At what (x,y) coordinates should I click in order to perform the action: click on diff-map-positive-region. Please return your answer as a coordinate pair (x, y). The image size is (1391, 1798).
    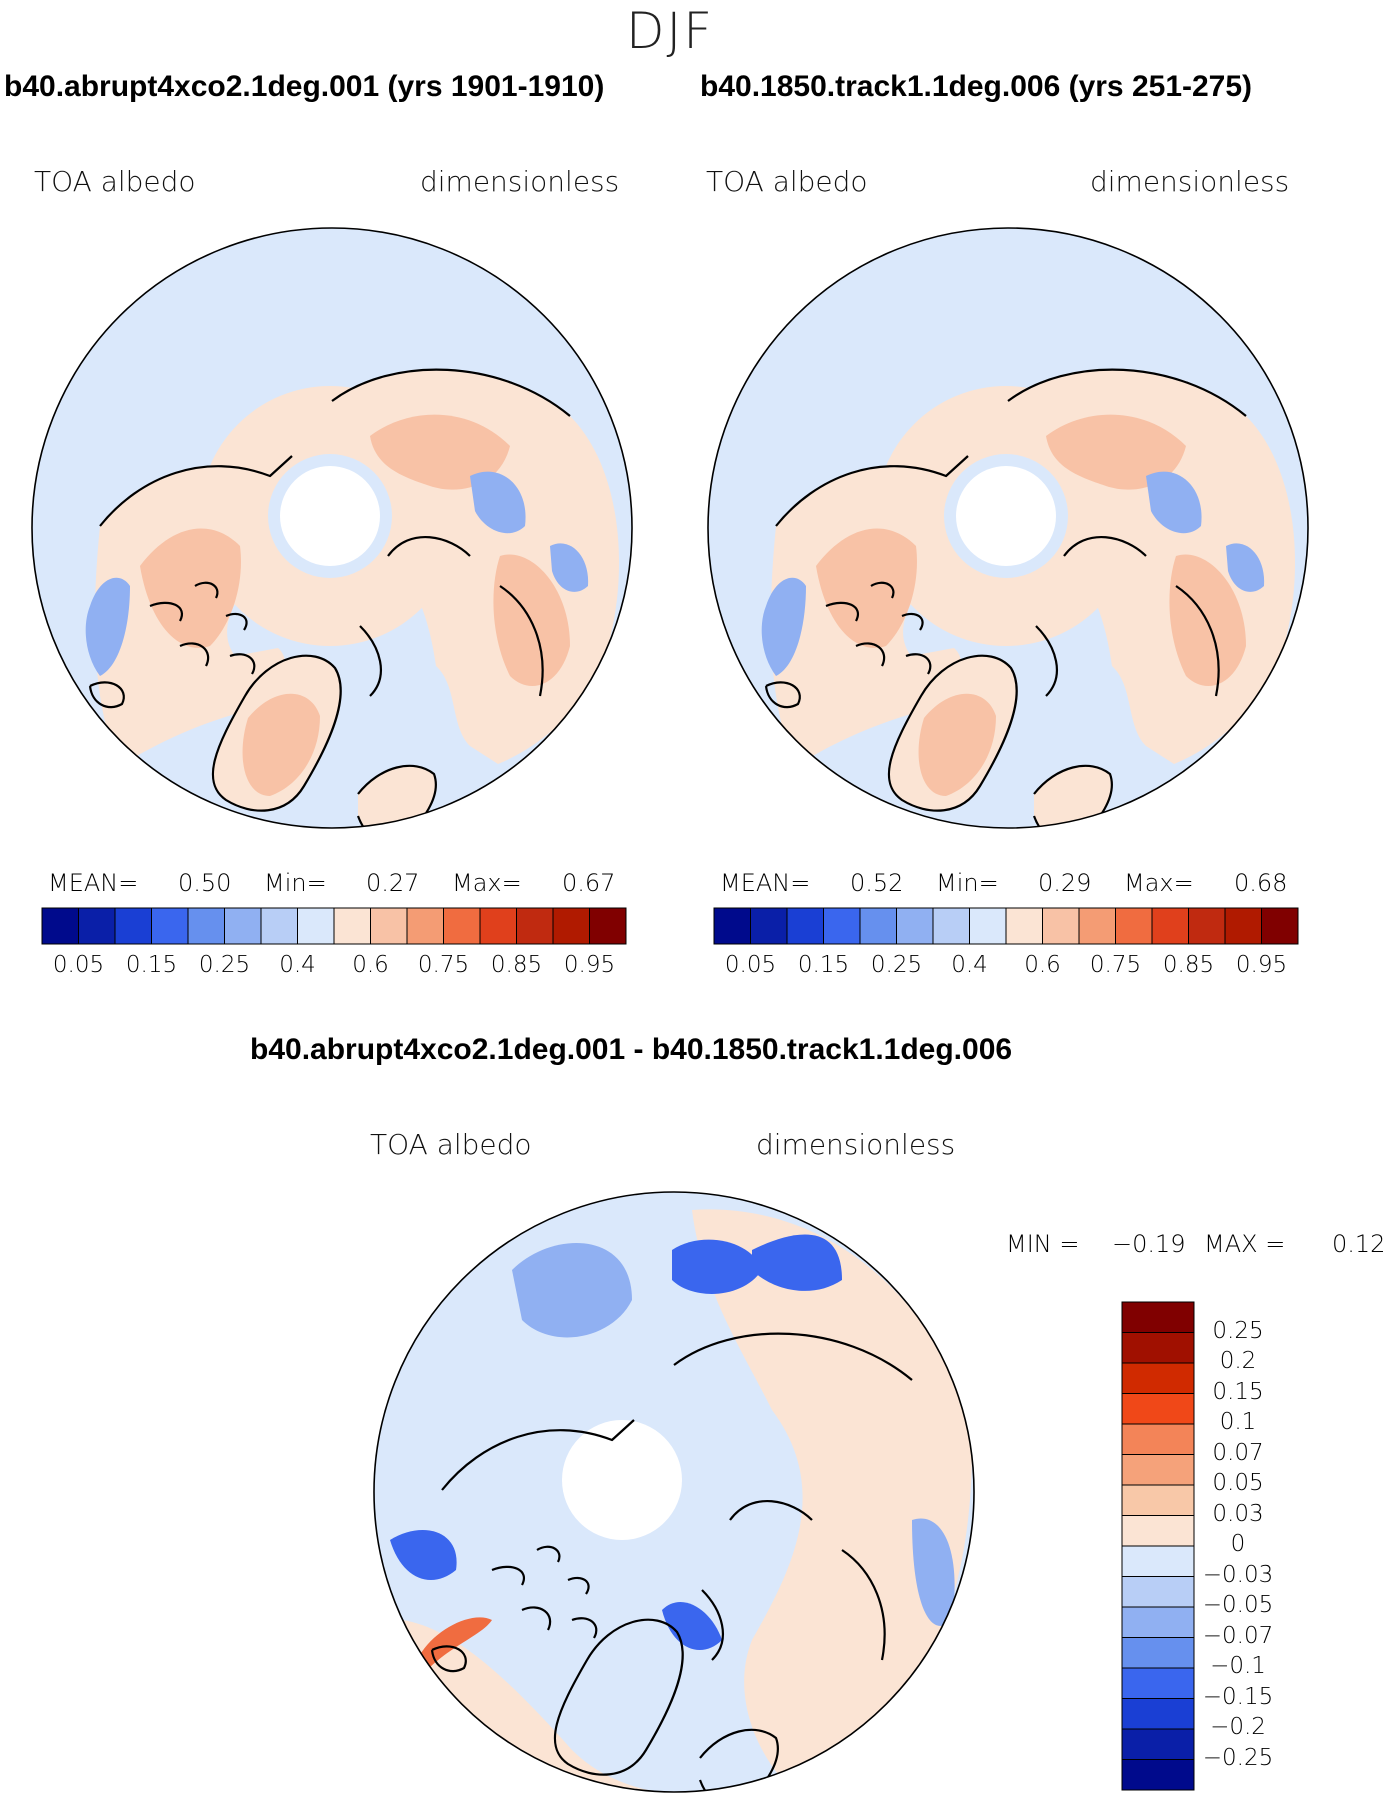
    Looking at the image, I should click on (832, 1499).